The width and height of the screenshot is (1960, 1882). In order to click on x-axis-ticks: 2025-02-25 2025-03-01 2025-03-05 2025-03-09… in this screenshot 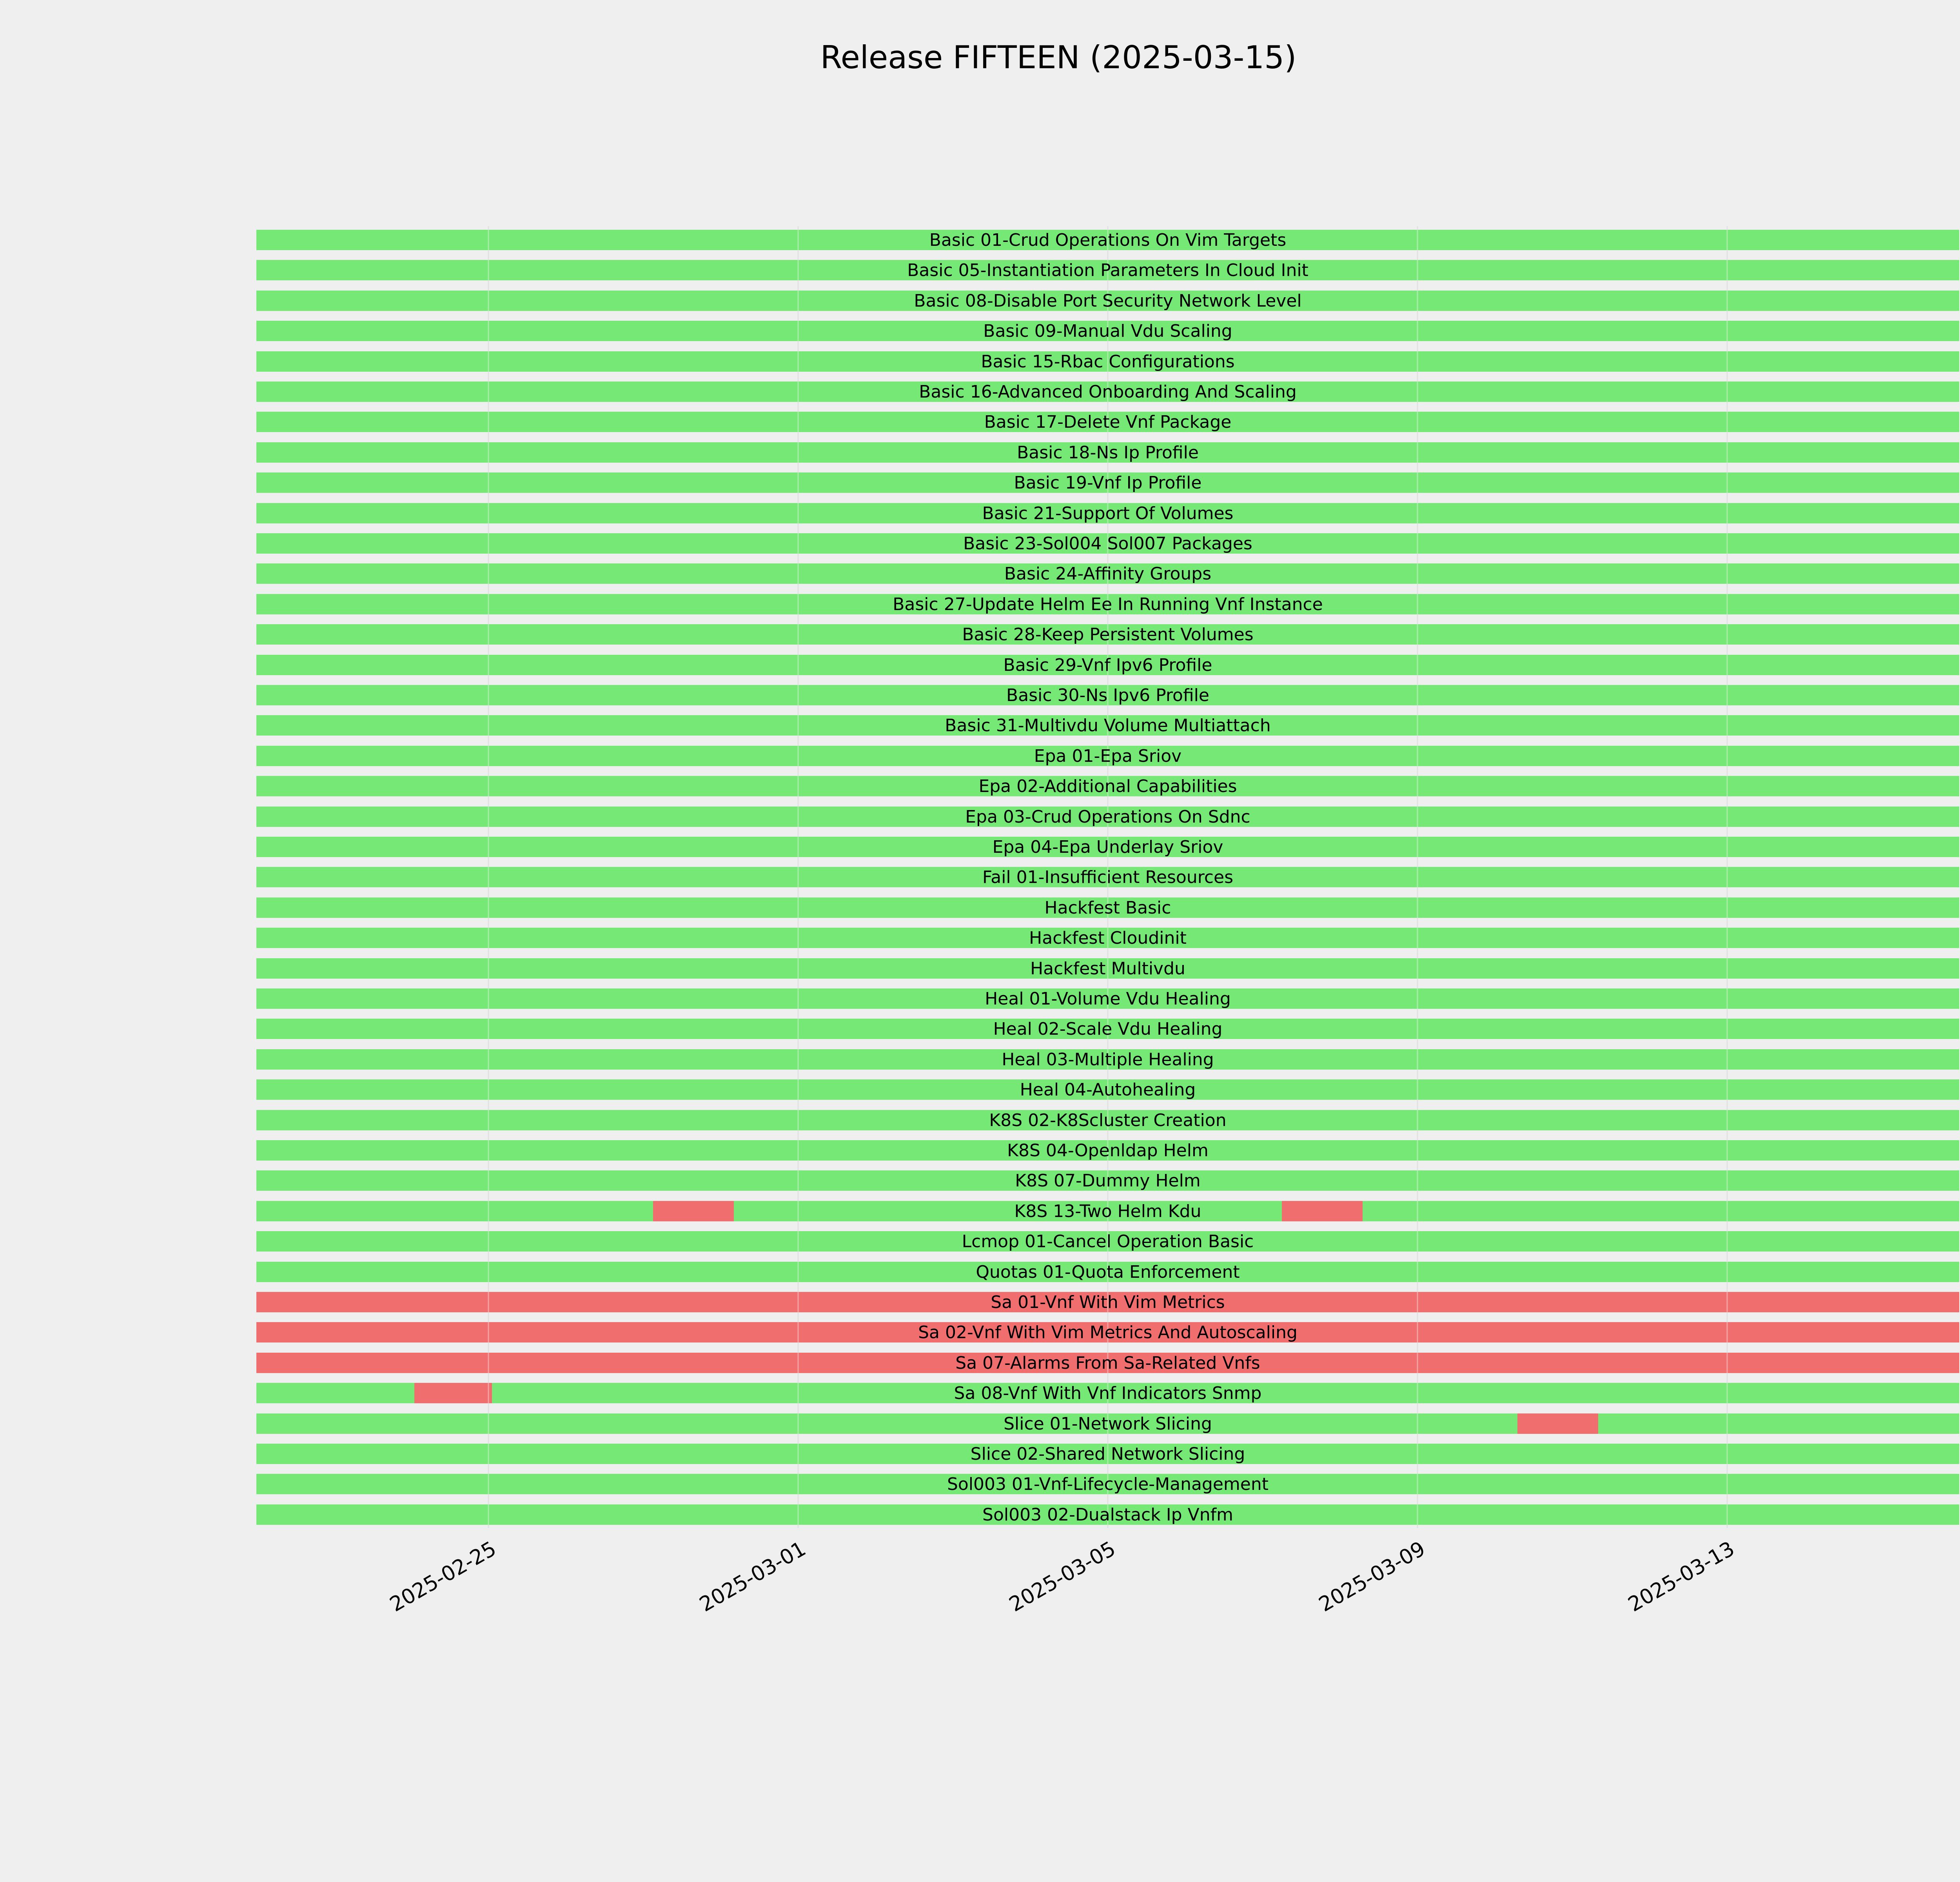, I will do `click(1107, 1619)`.